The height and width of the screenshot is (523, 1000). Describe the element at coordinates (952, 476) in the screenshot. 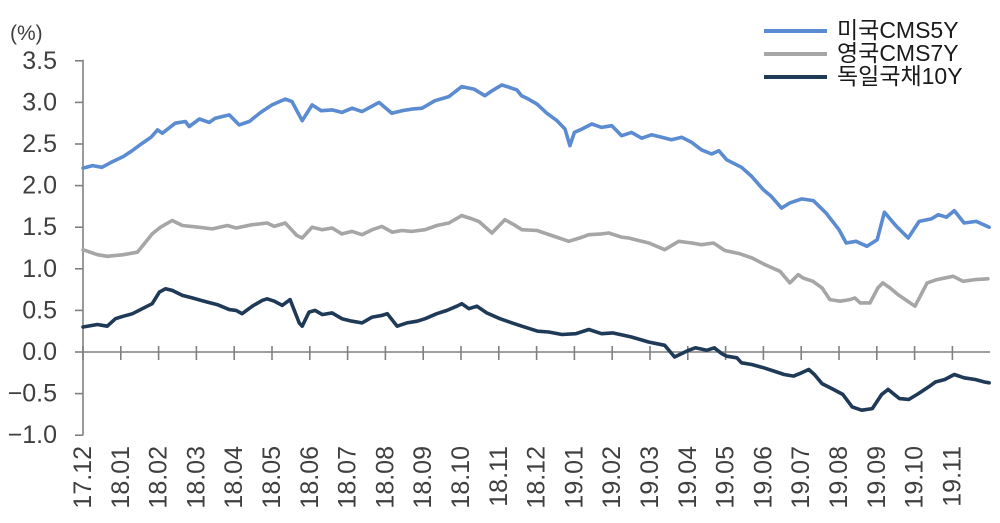

I see `x-axis-tick-label: 19.11` at that location.